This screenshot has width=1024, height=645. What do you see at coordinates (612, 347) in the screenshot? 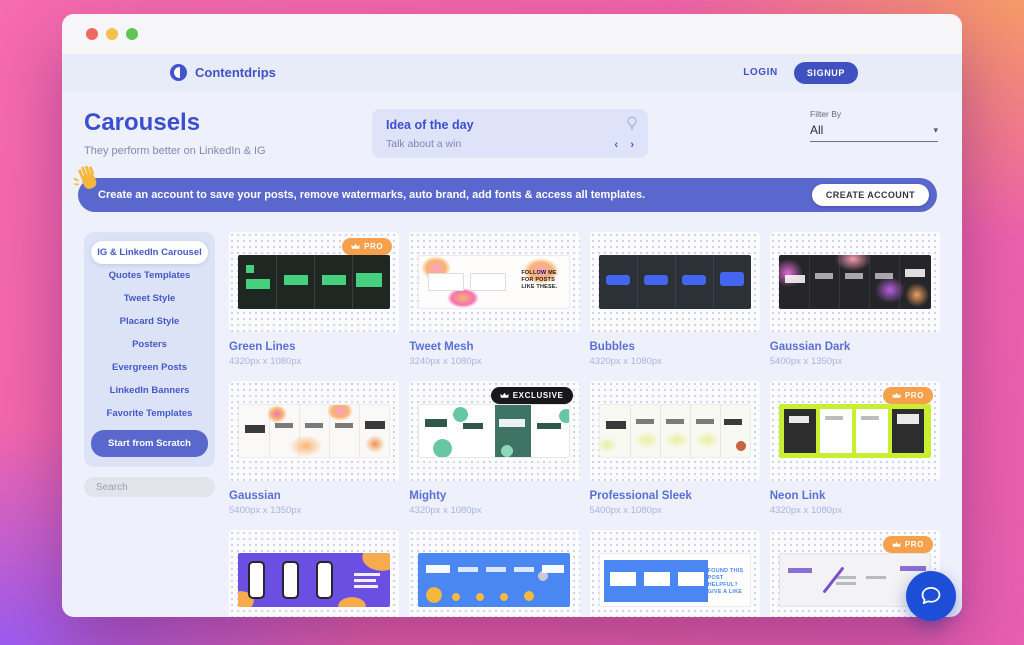
I see `template-name: Bubbles` at bounding box center [612, 347].